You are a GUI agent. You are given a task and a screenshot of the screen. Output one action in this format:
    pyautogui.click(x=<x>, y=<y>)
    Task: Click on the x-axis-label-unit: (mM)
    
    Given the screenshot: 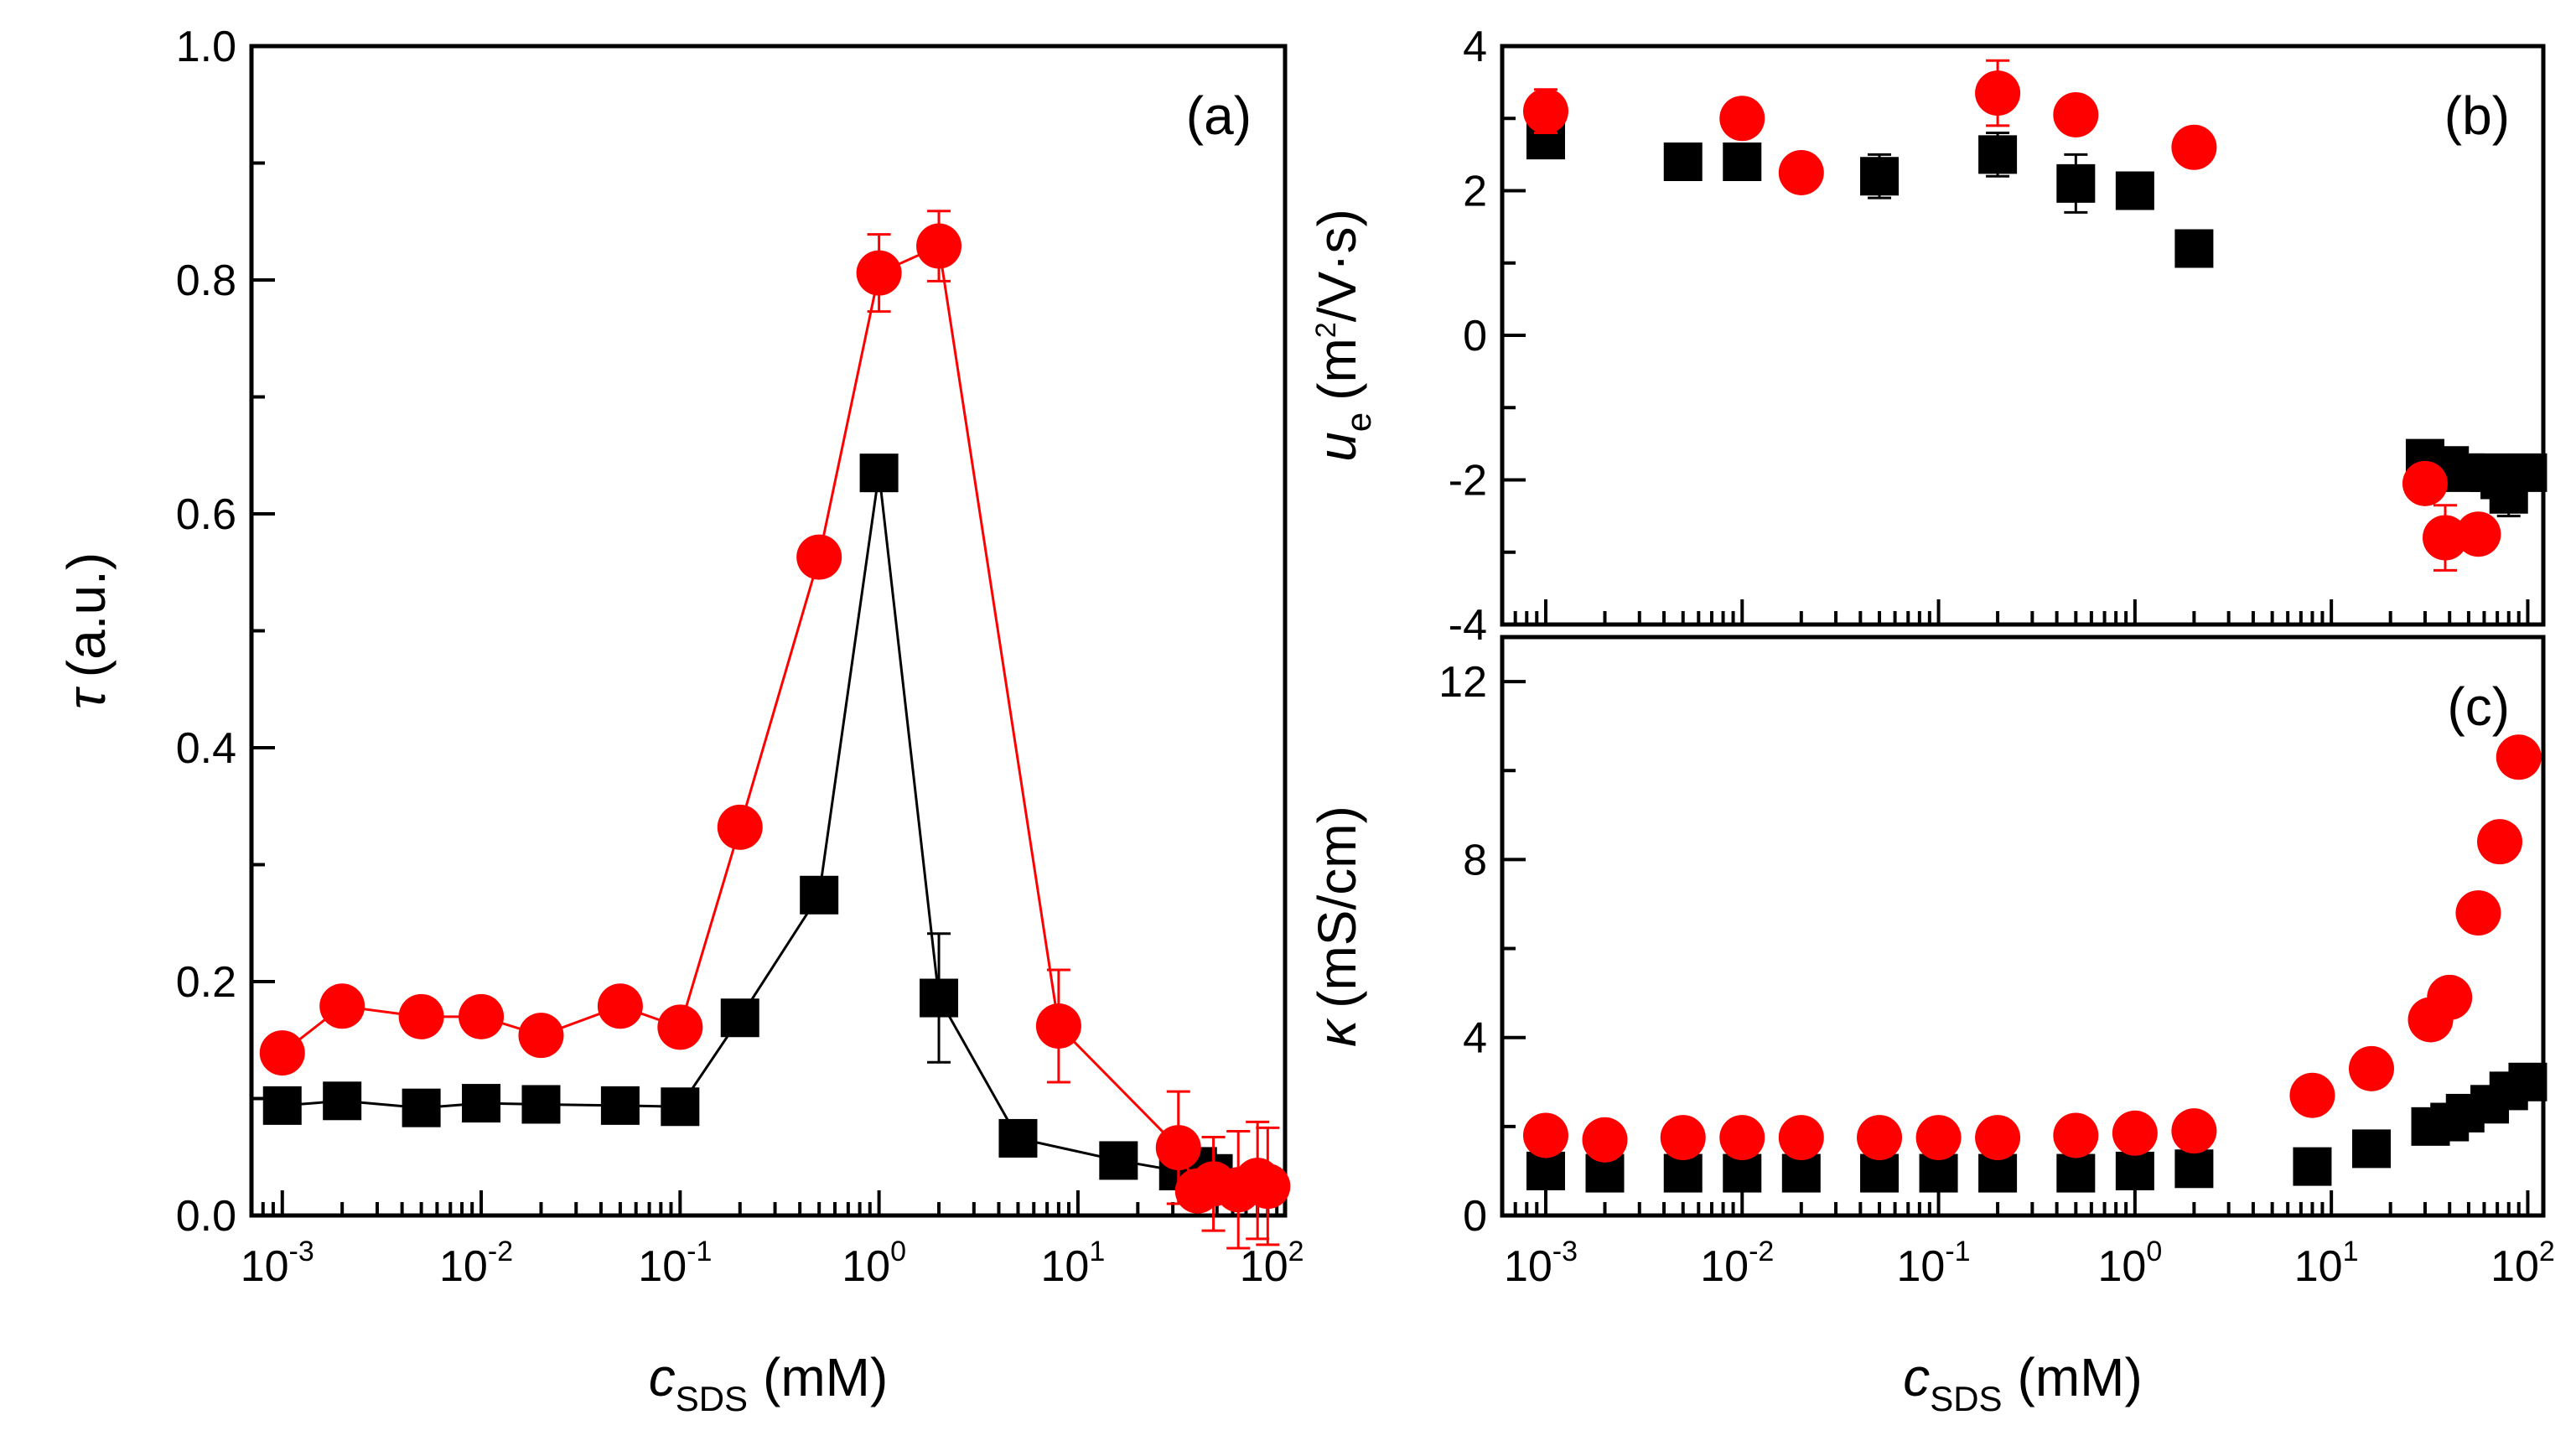 What is the action you would take?
    pyautogui.click(x=2080, y=1377)
    